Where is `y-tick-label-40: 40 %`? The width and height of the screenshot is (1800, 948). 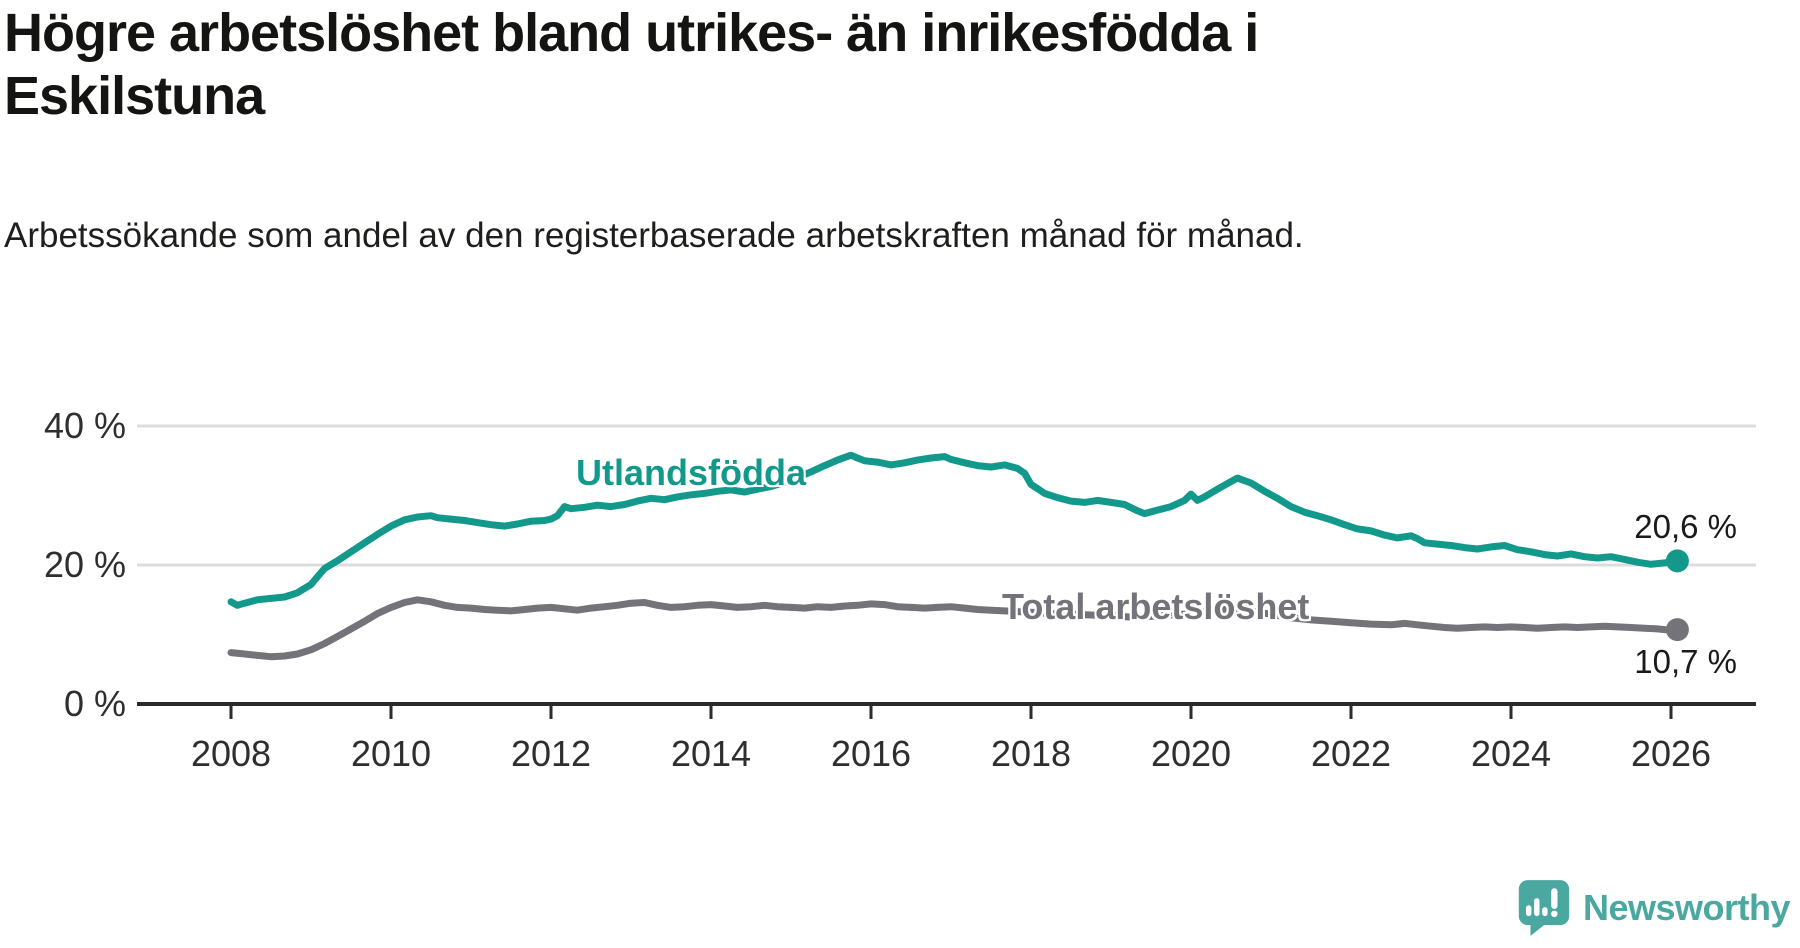 y-tick-label-40: 40 % is located at coordinates (85, 425).